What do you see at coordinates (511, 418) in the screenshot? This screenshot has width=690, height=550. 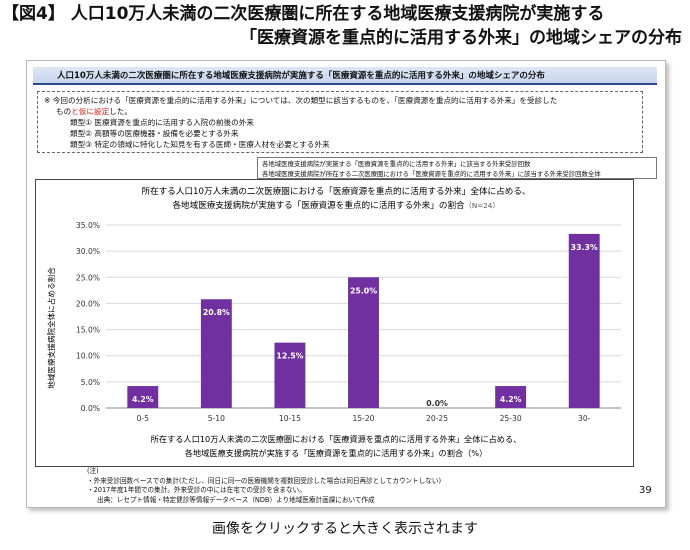 I see `x-tick-label: 25-30` at bounding box center [511, 418].